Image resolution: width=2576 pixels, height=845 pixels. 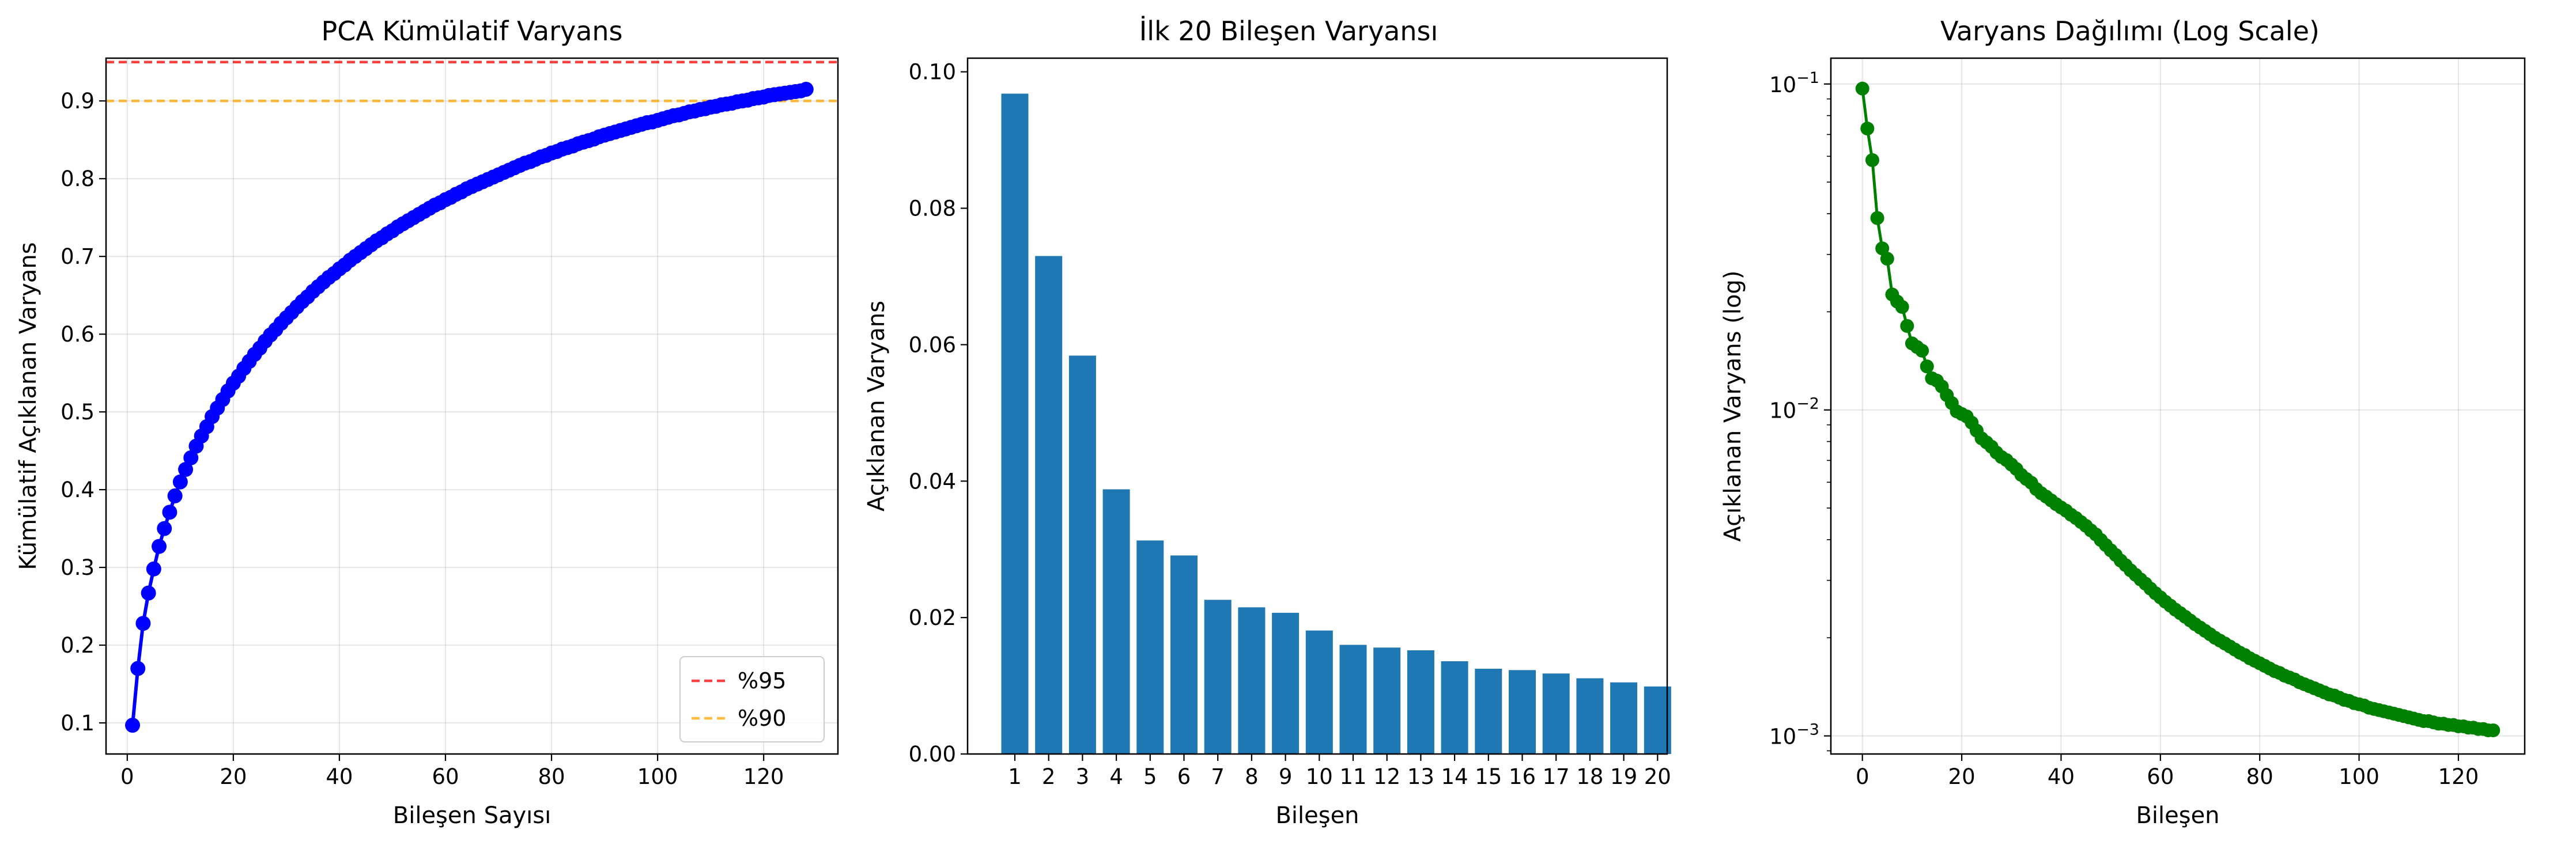 What do you see at coordinates (932, 754) in the screenshot?
I see `y-tick-label: 0.00` at bounding box center [932, 754].